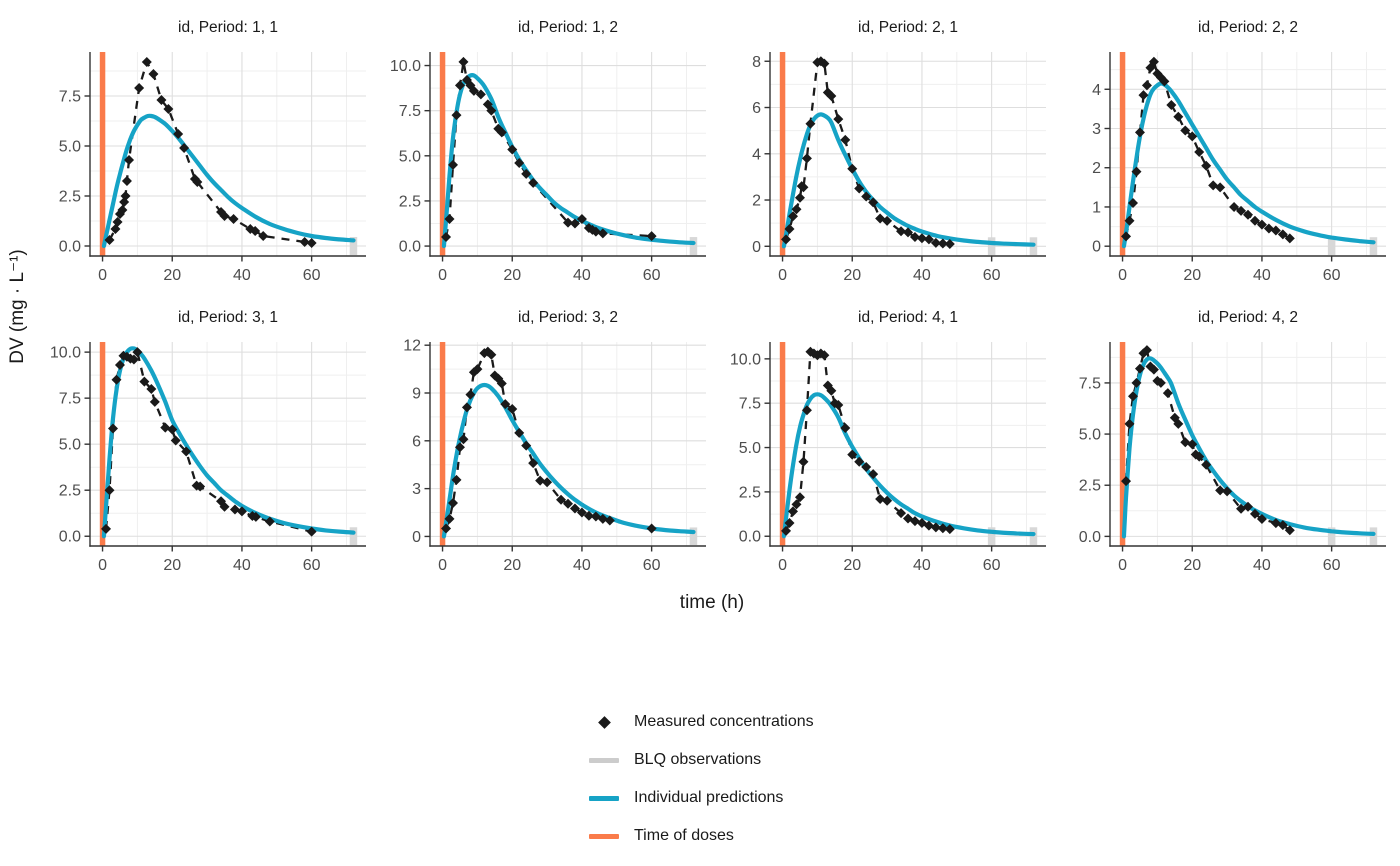 The width and height of the screenshot is (1400, 866). I want to click on legend-item-predictions: Individual predictions, so click(701, 798).